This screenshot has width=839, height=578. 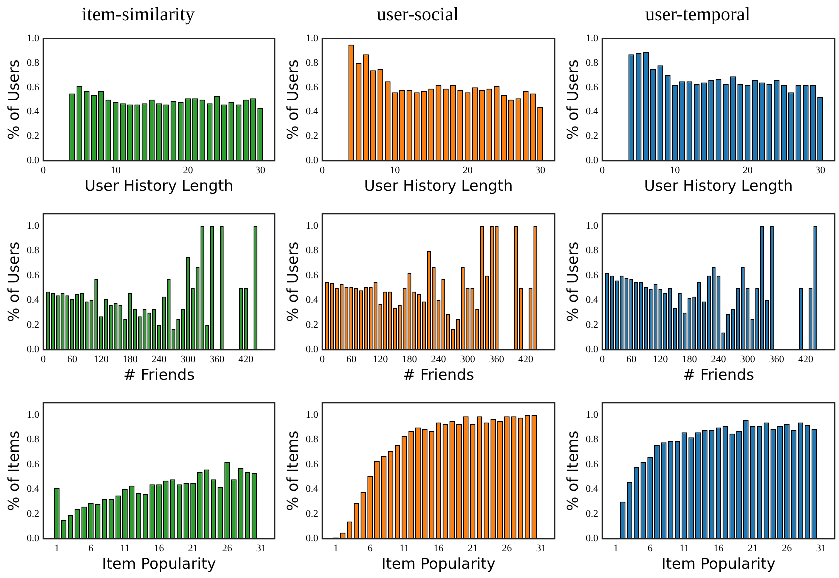 I want to click on chart-title: user-temporal, so click(x=698, y=15).